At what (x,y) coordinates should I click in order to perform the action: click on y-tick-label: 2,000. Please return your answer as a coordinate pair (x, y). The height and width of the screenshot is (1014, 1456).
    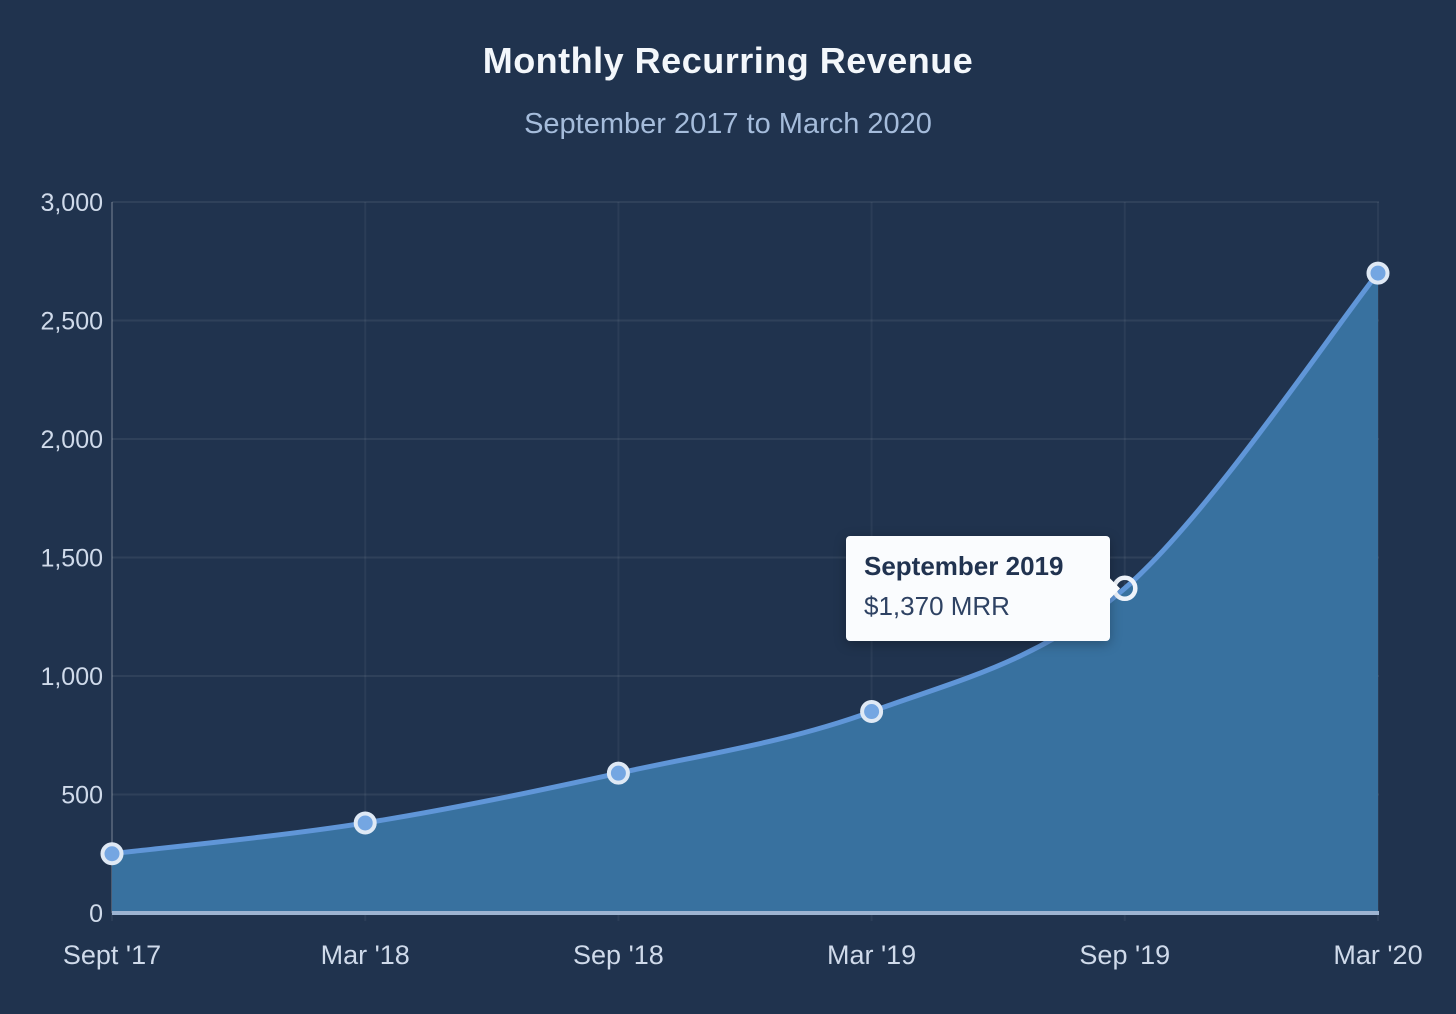
    Looking at the image, I should click on (71, 440).